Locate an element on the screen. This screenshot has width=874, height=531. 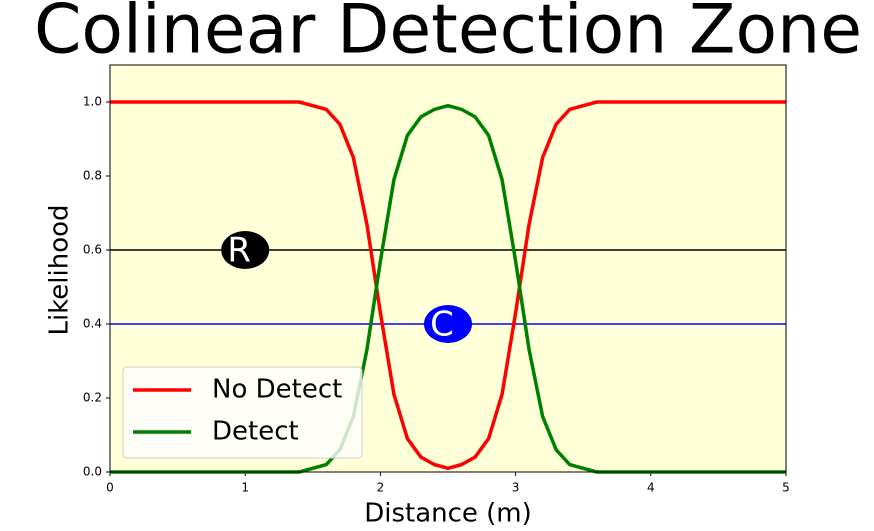
y-tick-label: 0.8 is located at coordinates (92, 176).